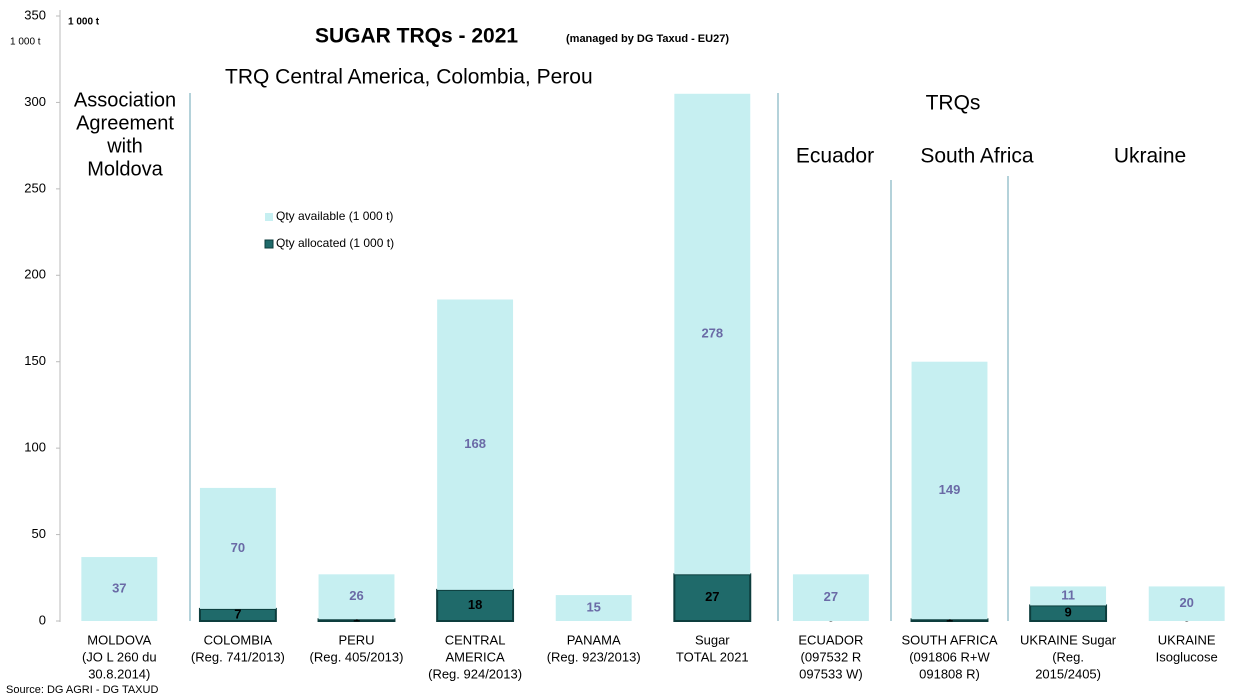 The image size is (1241, 698). What do you see at coordinates (335, 243) in the screenshot?
I see `legend-label: Qty allocated (1 000 t)` at bounding box center [335, 243].